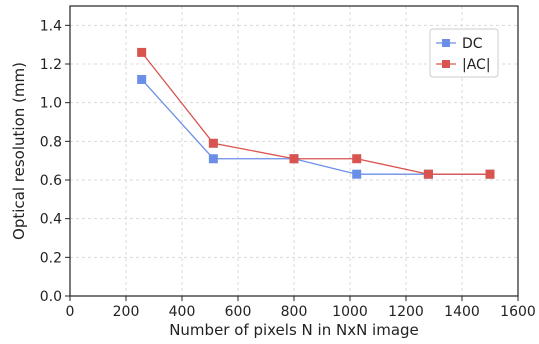 The width and height of the screenshot is (539, 344). Describe the element at coordinates (126, 312) in the screenshot. I see `x-tick-label: 200` at that location.